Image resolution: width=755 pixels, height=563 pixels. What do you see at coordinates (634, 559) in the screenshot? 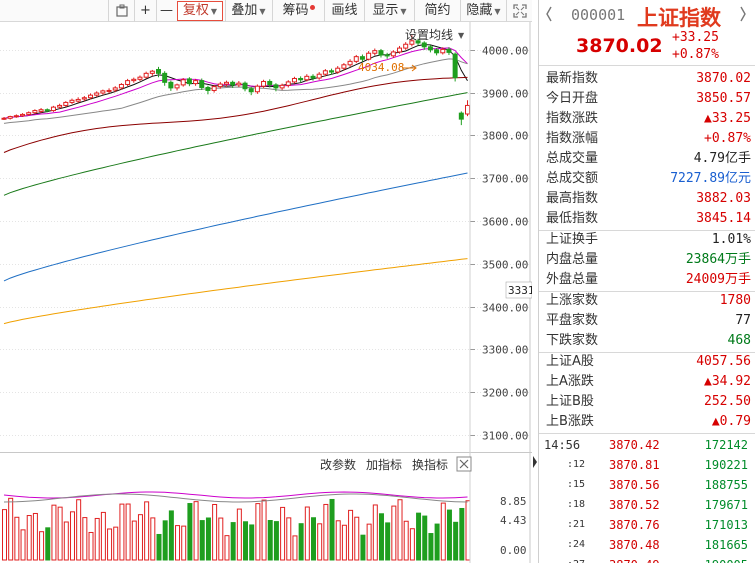
I see `tick-price: 3870.49` at bounding box center [634, 559].